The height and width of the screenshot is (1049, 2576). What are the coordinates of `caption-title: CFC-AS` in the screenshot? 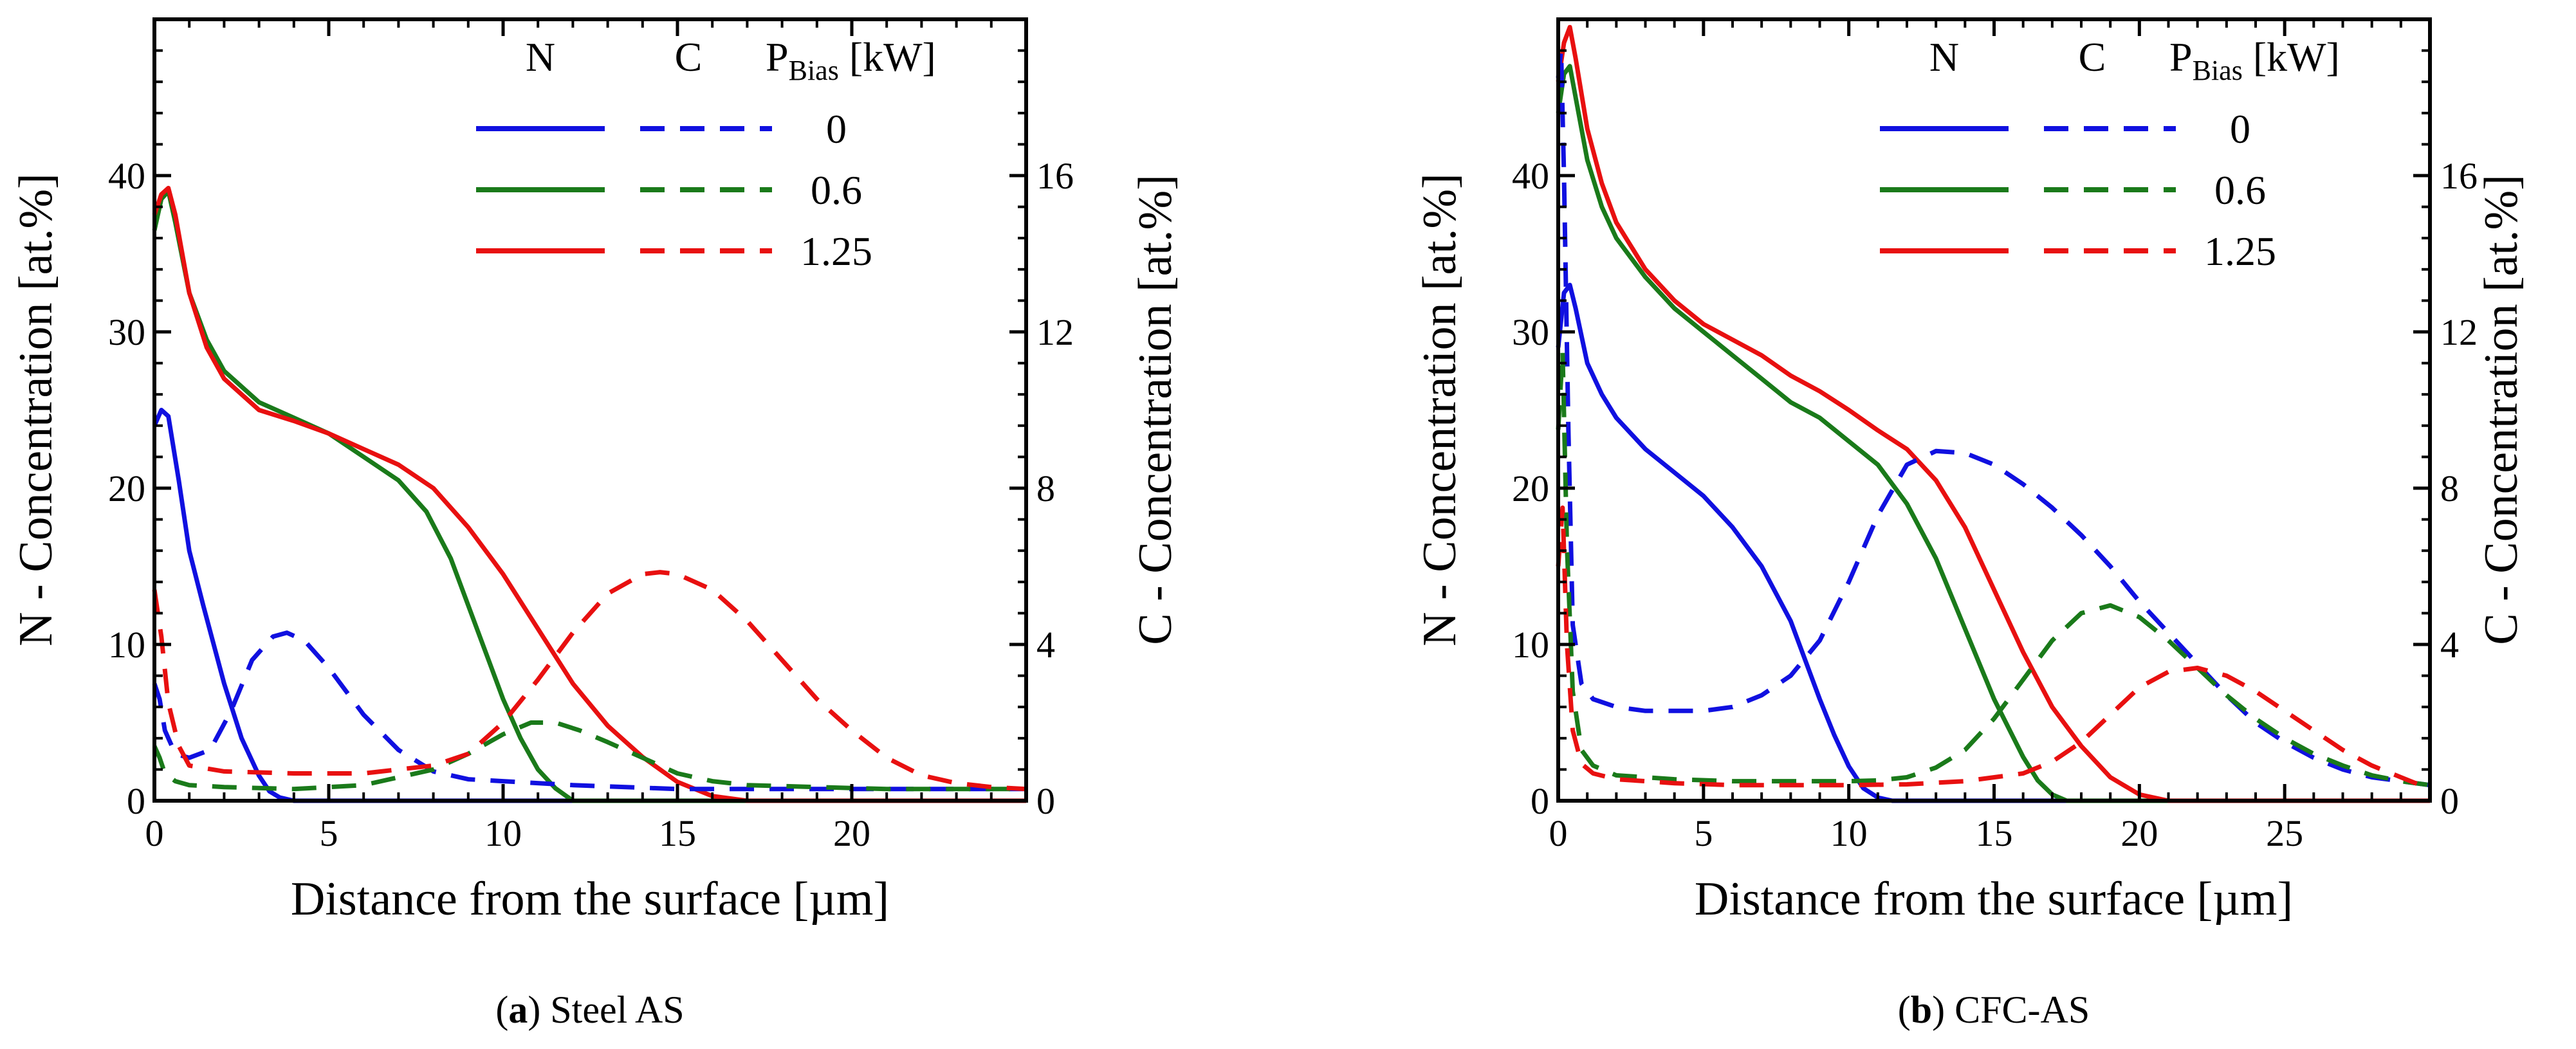 It's located at (2017, 1010).